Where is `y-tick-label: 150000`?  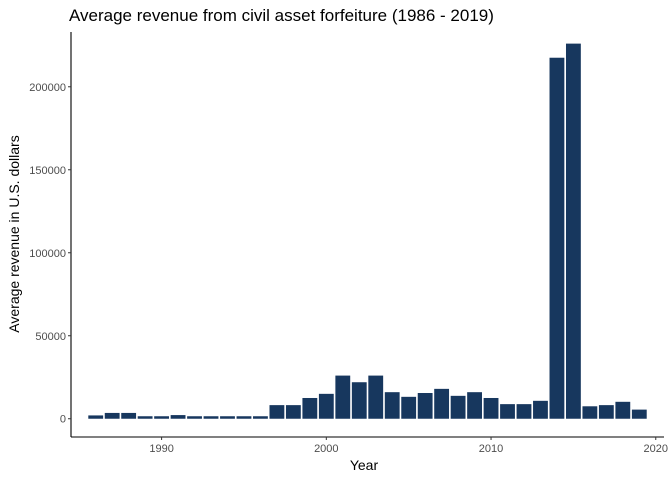
y-tick-label: 150000 is located at coordinates (47, 171).